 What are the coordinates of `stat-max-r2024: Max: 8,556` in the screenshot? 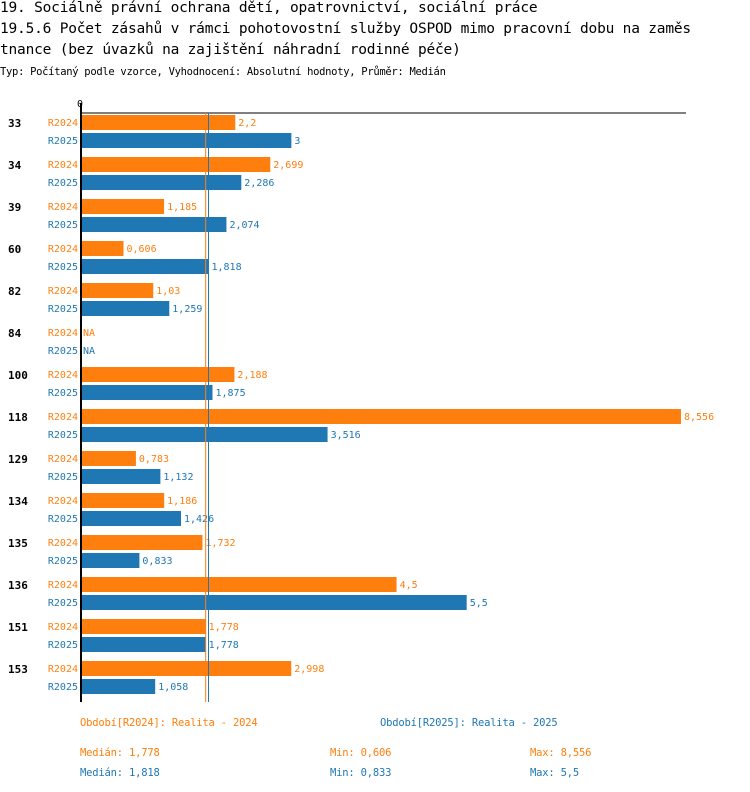 It's located at (561, 753).